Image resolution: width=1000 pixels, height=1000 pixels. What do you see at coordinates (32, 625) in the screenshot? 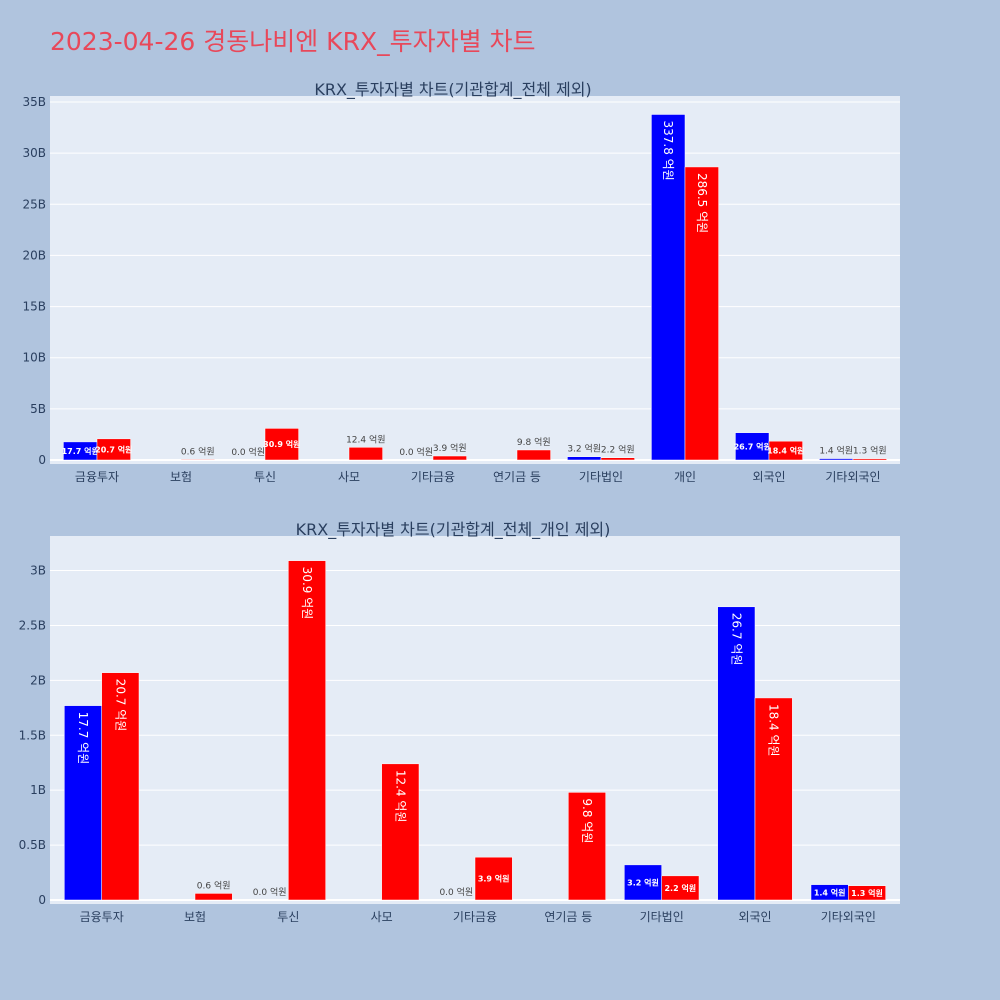
I see `y-tick-label: 2.5B` at bounding box center [32, 625].